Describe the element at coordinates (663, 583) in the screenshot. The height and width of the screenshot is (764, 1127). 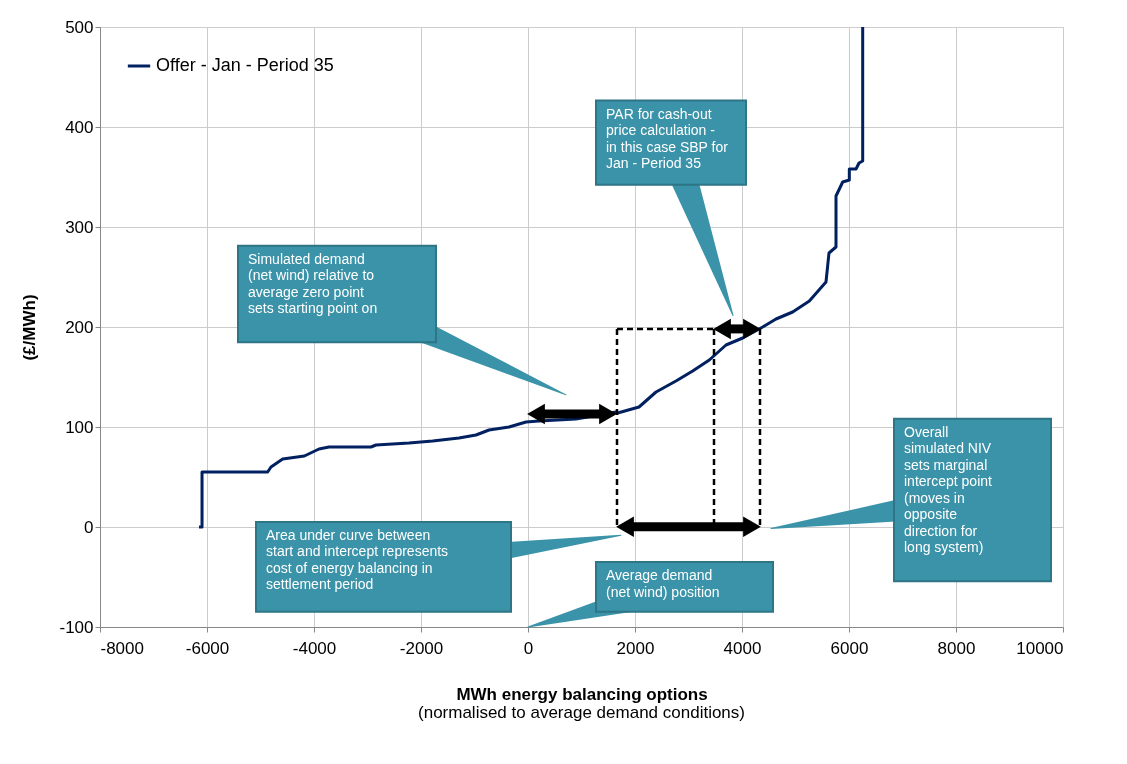
I see `annotation: Average demand (net wind) position` at that location.